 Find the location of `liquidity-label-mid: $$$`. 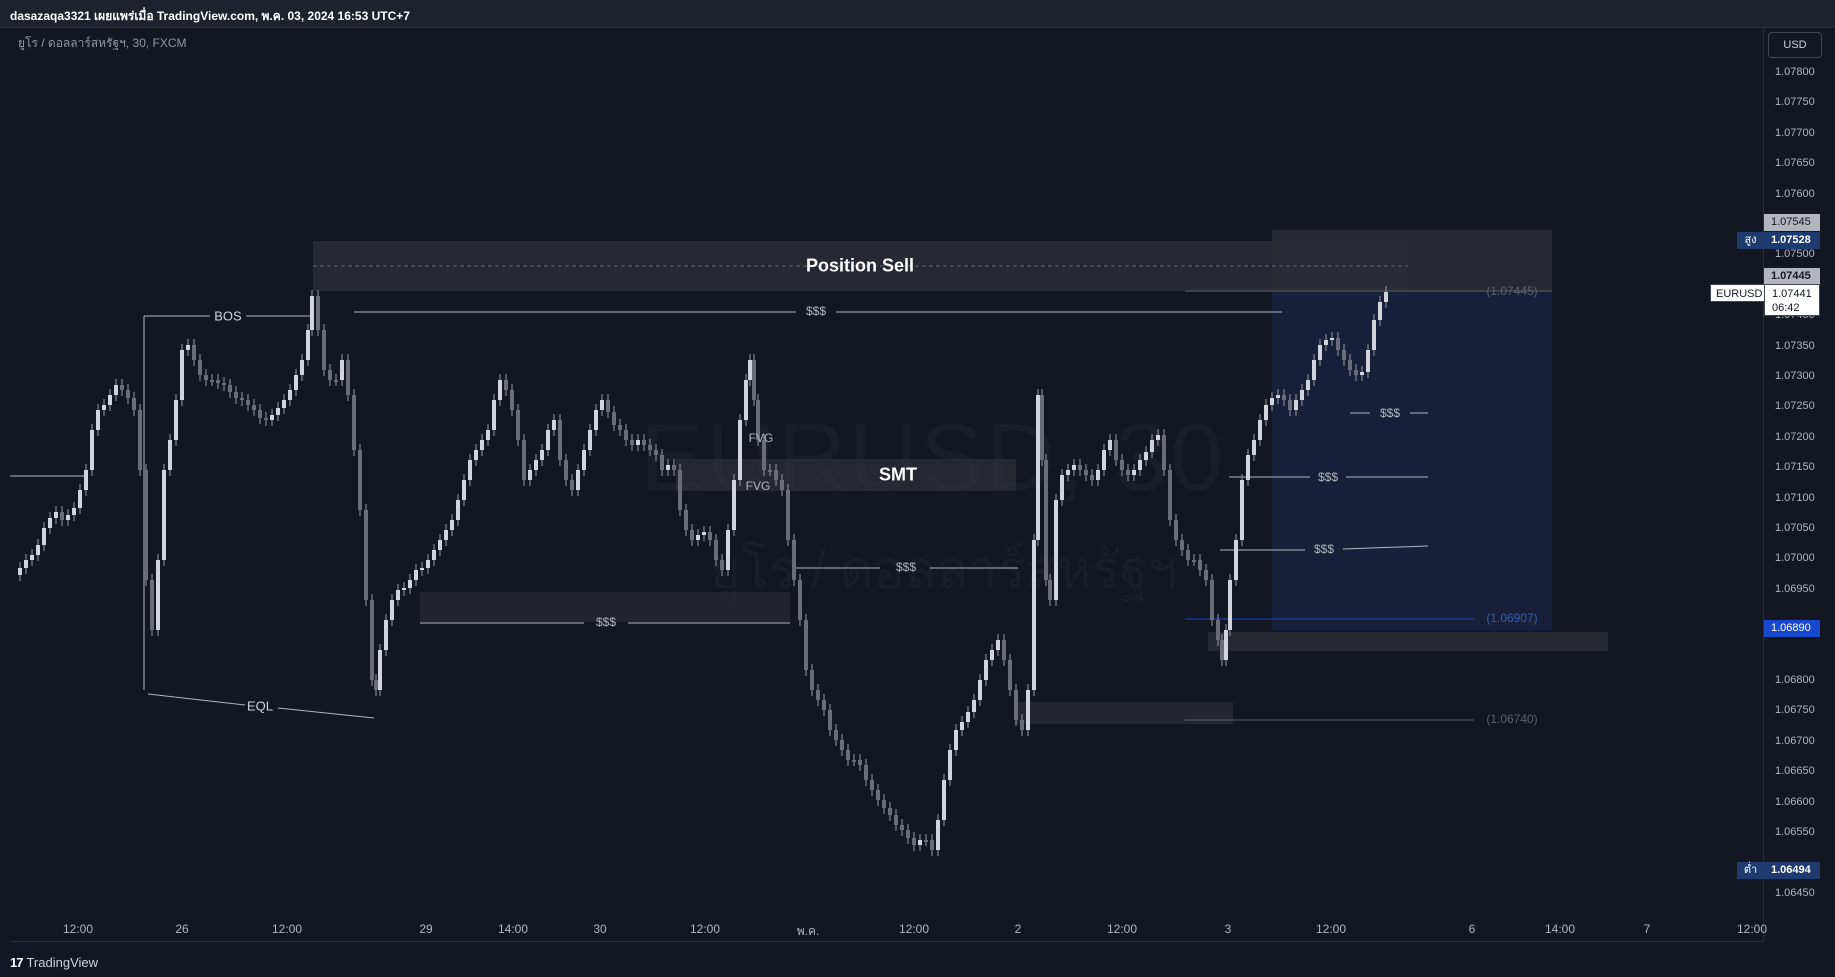

liquidity-label-mid: $$$ is located at coordinates (906, 567).